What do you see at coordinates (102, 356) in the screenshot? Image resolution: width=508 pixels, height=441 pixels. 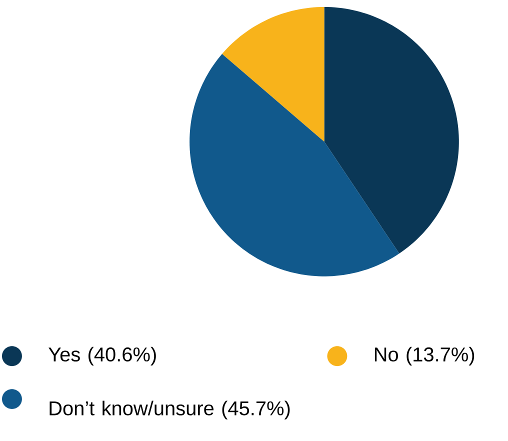 I see `legend-label: Yes (40.6%)` at bounding box center [102, 356].